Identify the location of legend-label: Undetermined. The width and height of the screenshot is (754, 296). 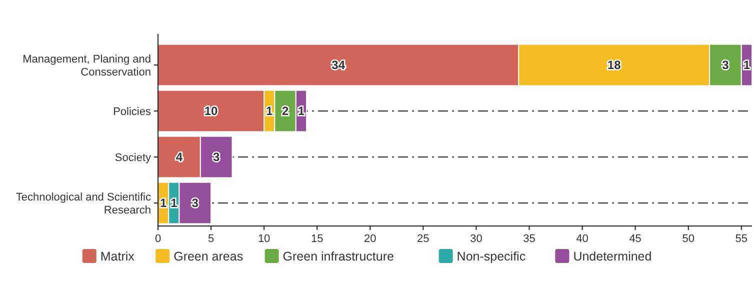
(612, 256).